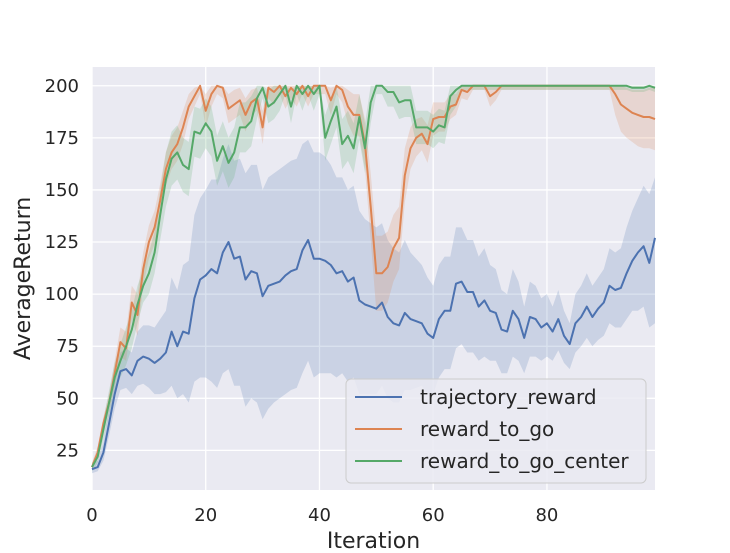 Image resolution: width=730 pixels, height=553 pixels. I want to click on legend-label-1: reward_to_go, so click(487, 429).